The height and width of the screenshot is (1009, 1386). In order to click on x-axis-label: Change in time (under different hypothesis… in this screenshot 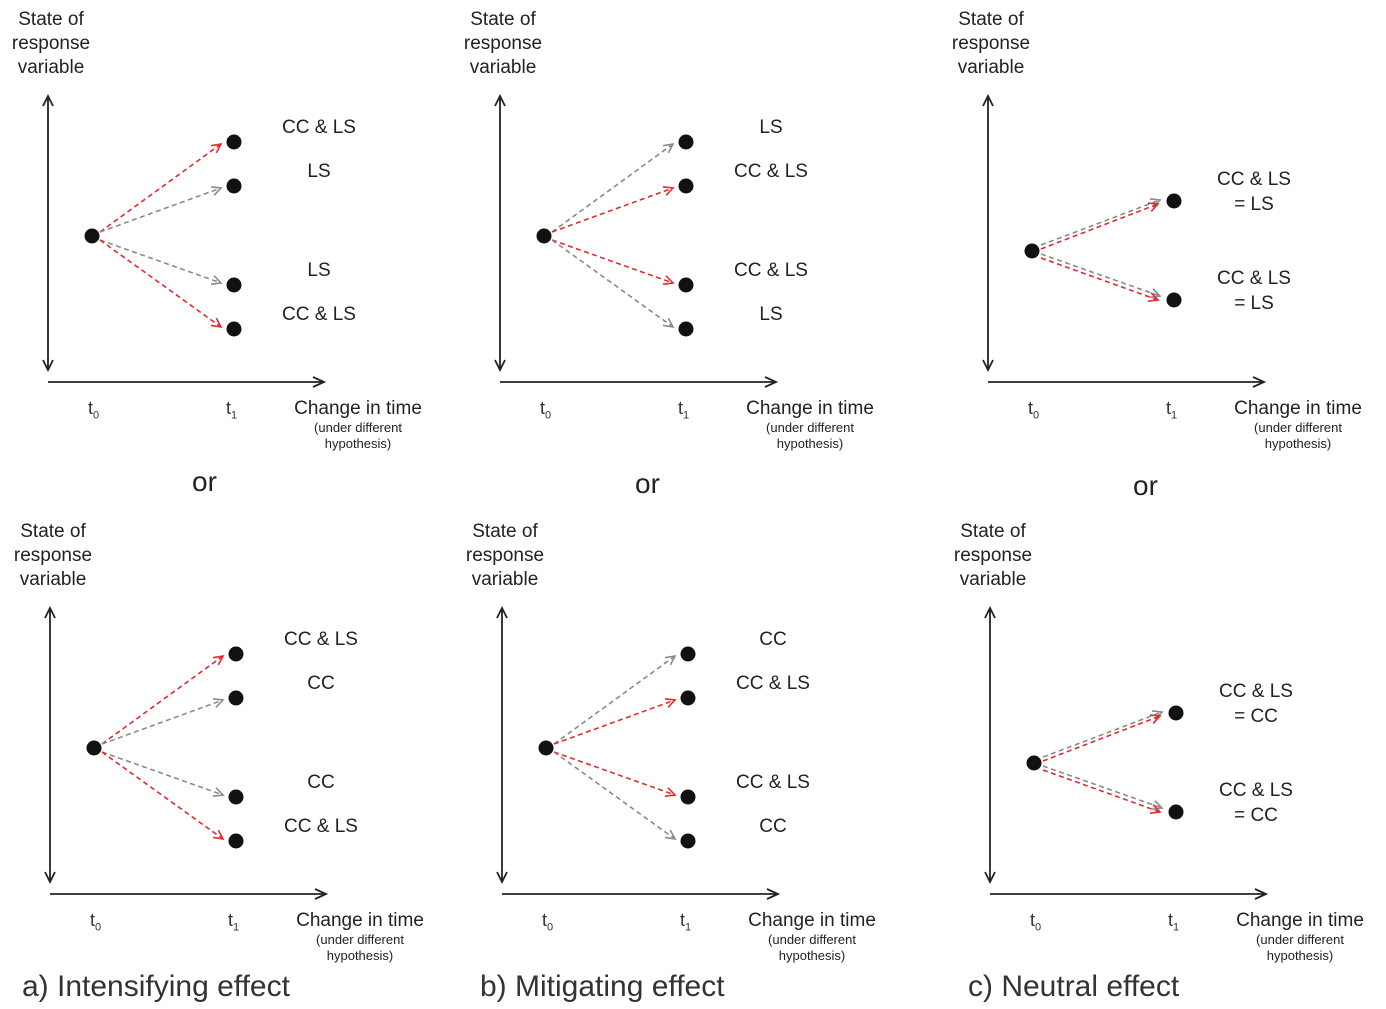, I will do `click(358, 425)`.